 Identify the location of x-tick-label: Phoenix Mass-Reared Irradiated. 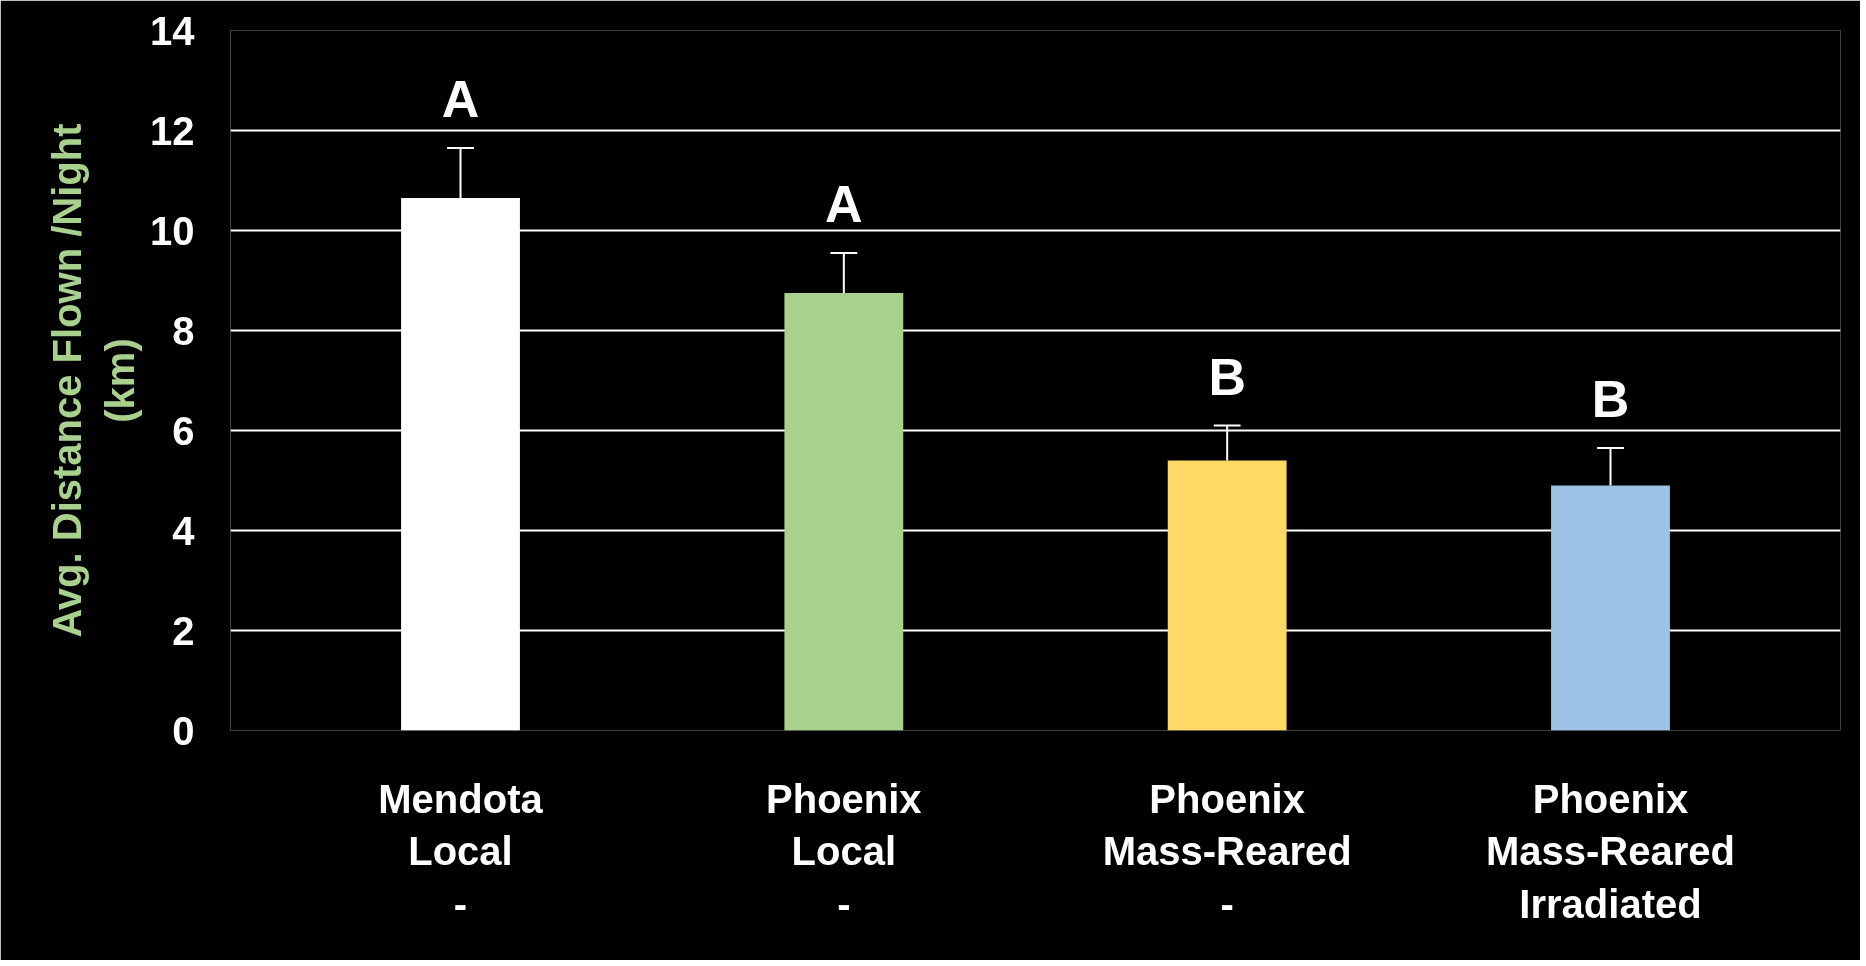
(1611, 851).